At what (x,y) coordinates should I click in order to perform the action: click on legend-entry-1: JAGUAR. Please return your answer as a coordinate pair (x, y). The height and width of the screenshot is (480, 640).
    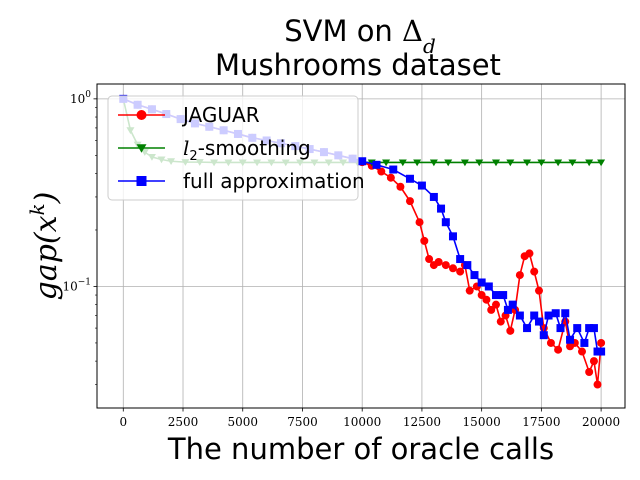
    Looking at the image, I should click on (189, 115).